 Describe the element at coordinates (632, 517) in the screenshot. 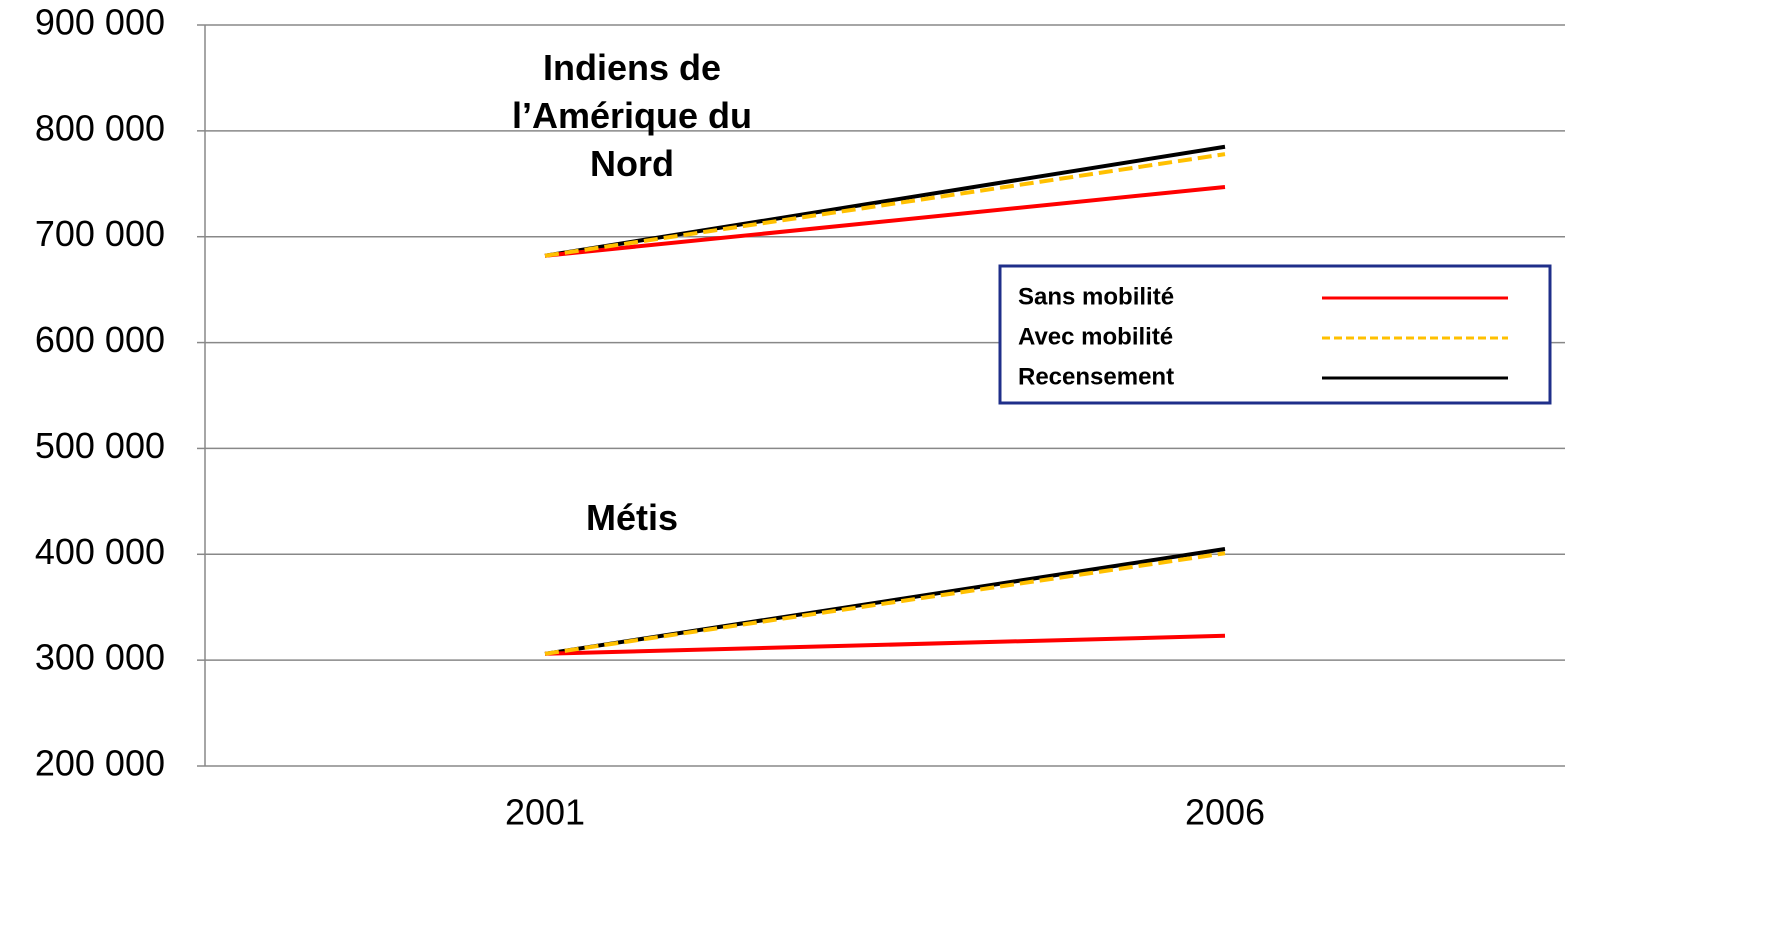

I see `group-label: Métis` at that location.